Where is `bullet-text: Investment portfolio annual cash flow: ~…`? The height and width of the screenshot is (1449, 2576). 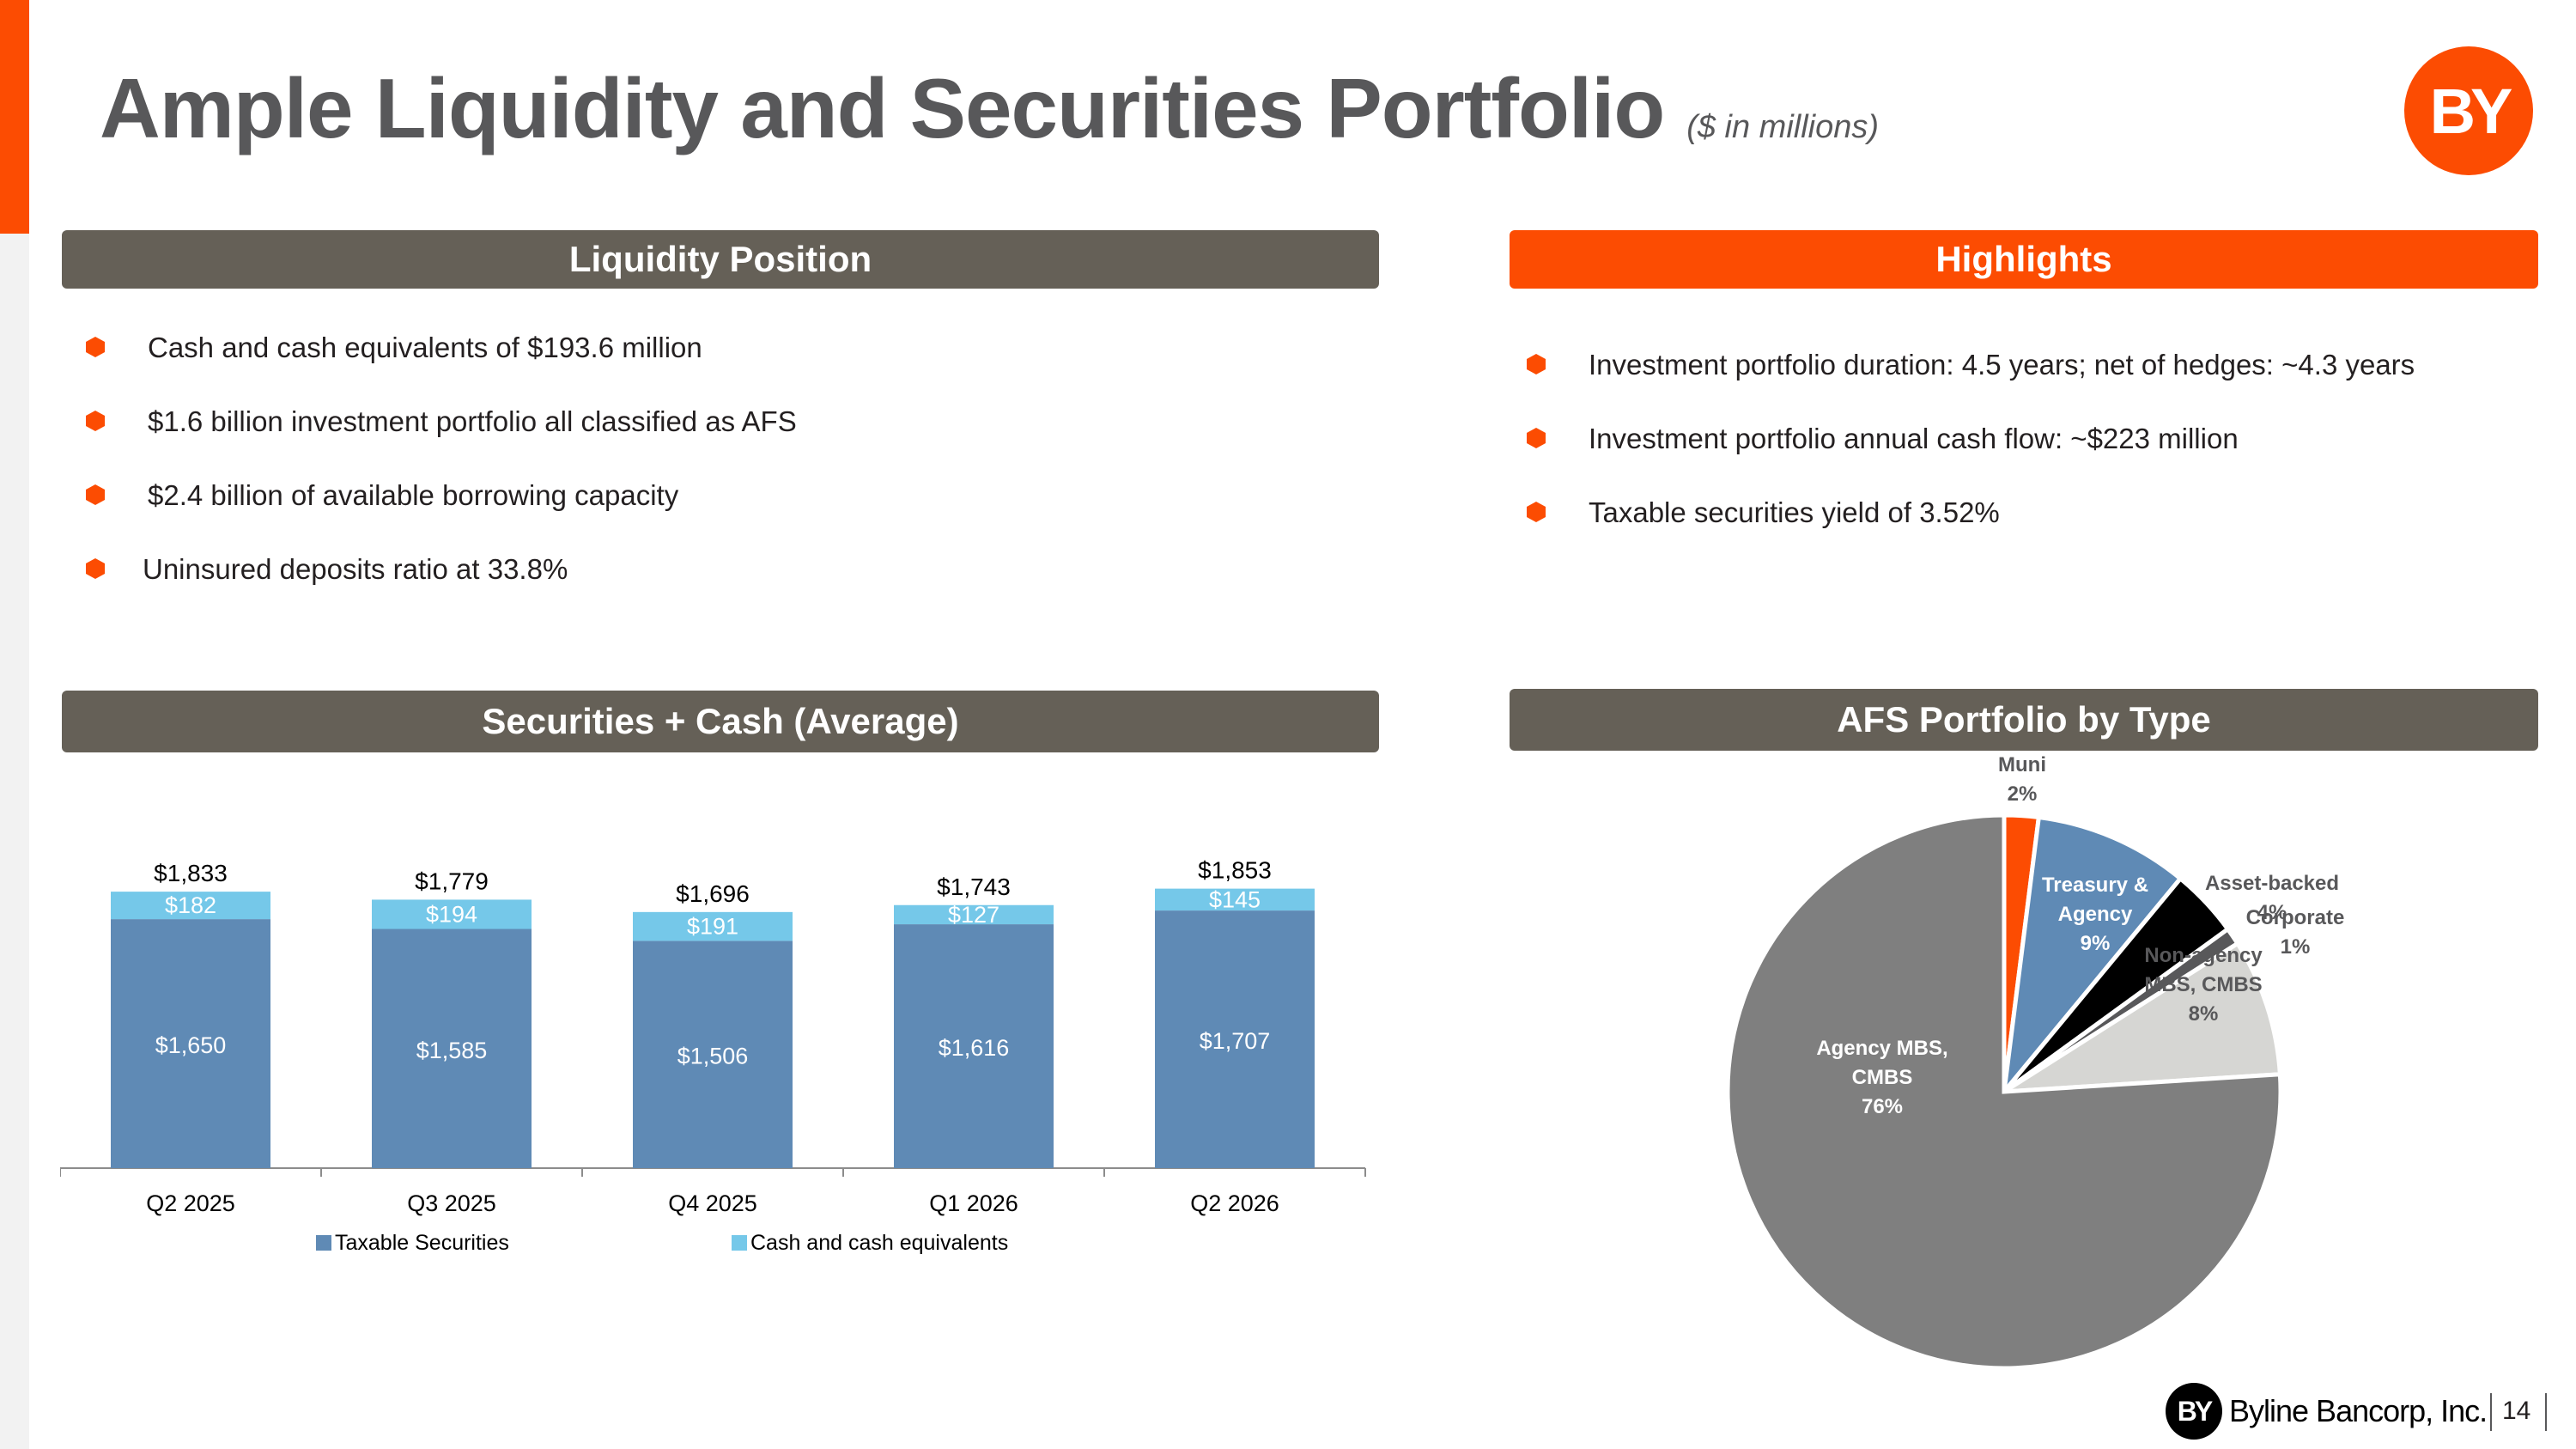 bullet-text: Investment portfolio annual cash flow: ~… is located at coordinates (1914, 438).